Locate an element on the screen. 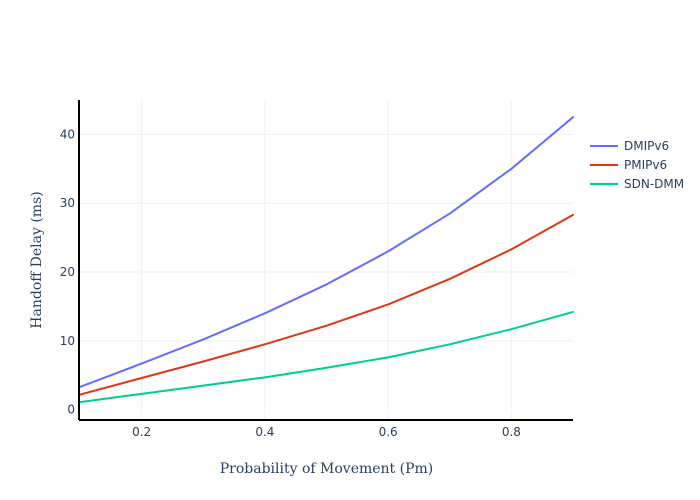  x-tick-label: 0.8 is located at coordinates (511, 432).